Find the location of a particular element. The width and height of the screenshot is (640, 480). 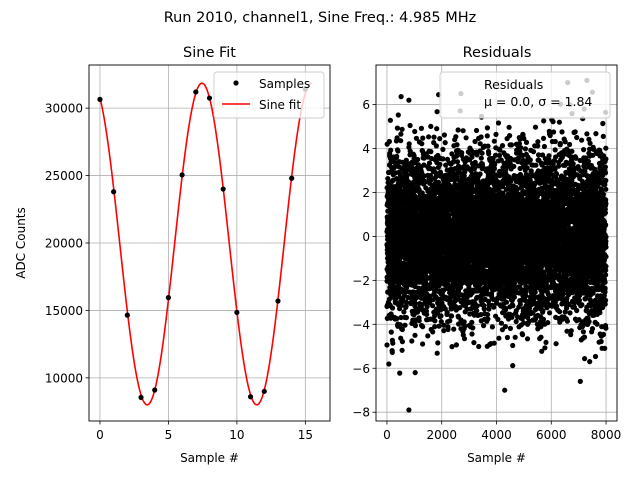

sine-fit-ylabel: ADC Counts is located at coordinates (21, 243).